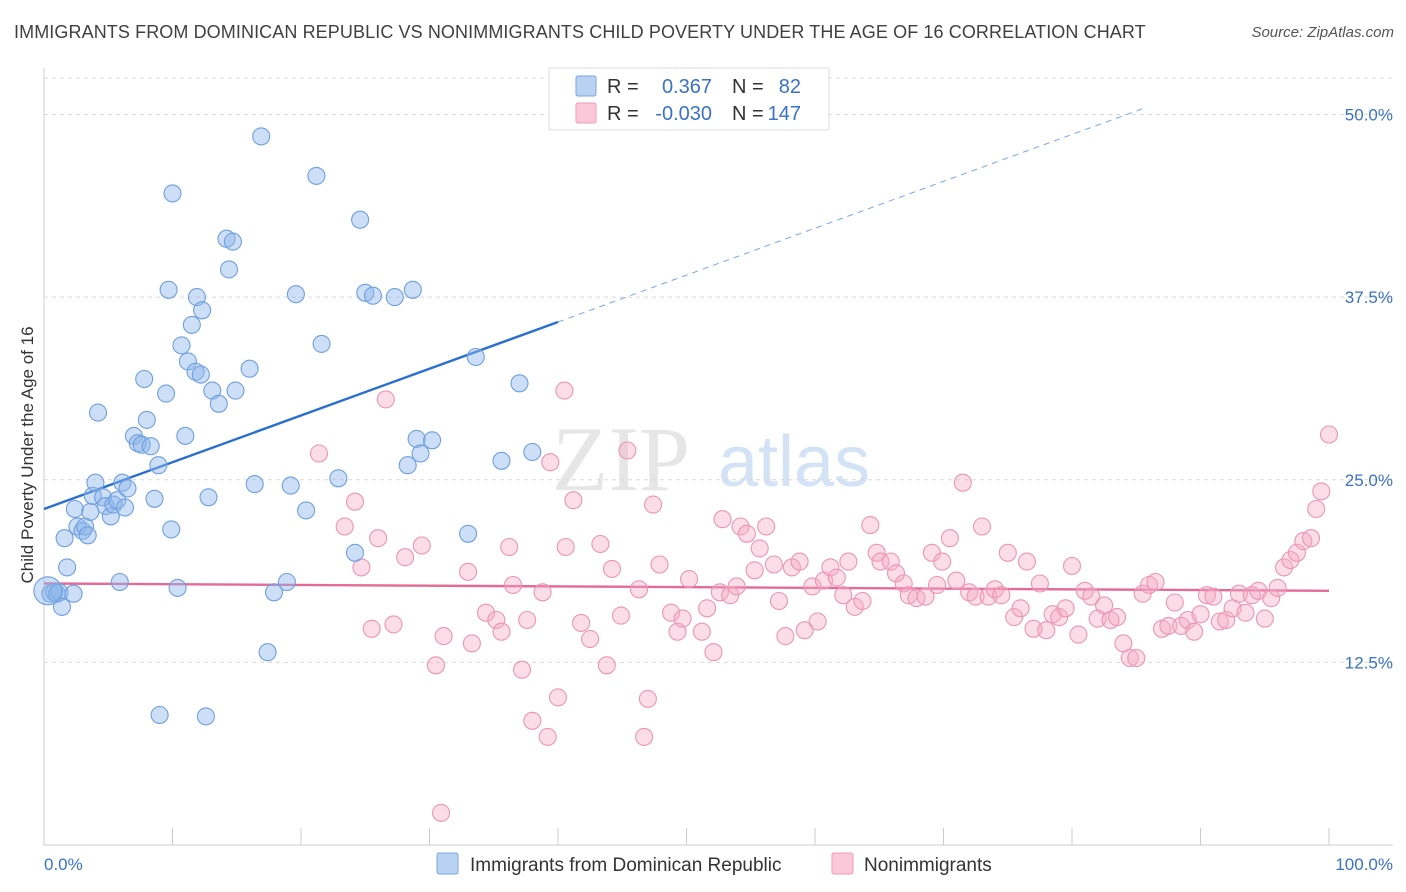  I want to click on legend-swatch-immigrants, so click(447, 863).